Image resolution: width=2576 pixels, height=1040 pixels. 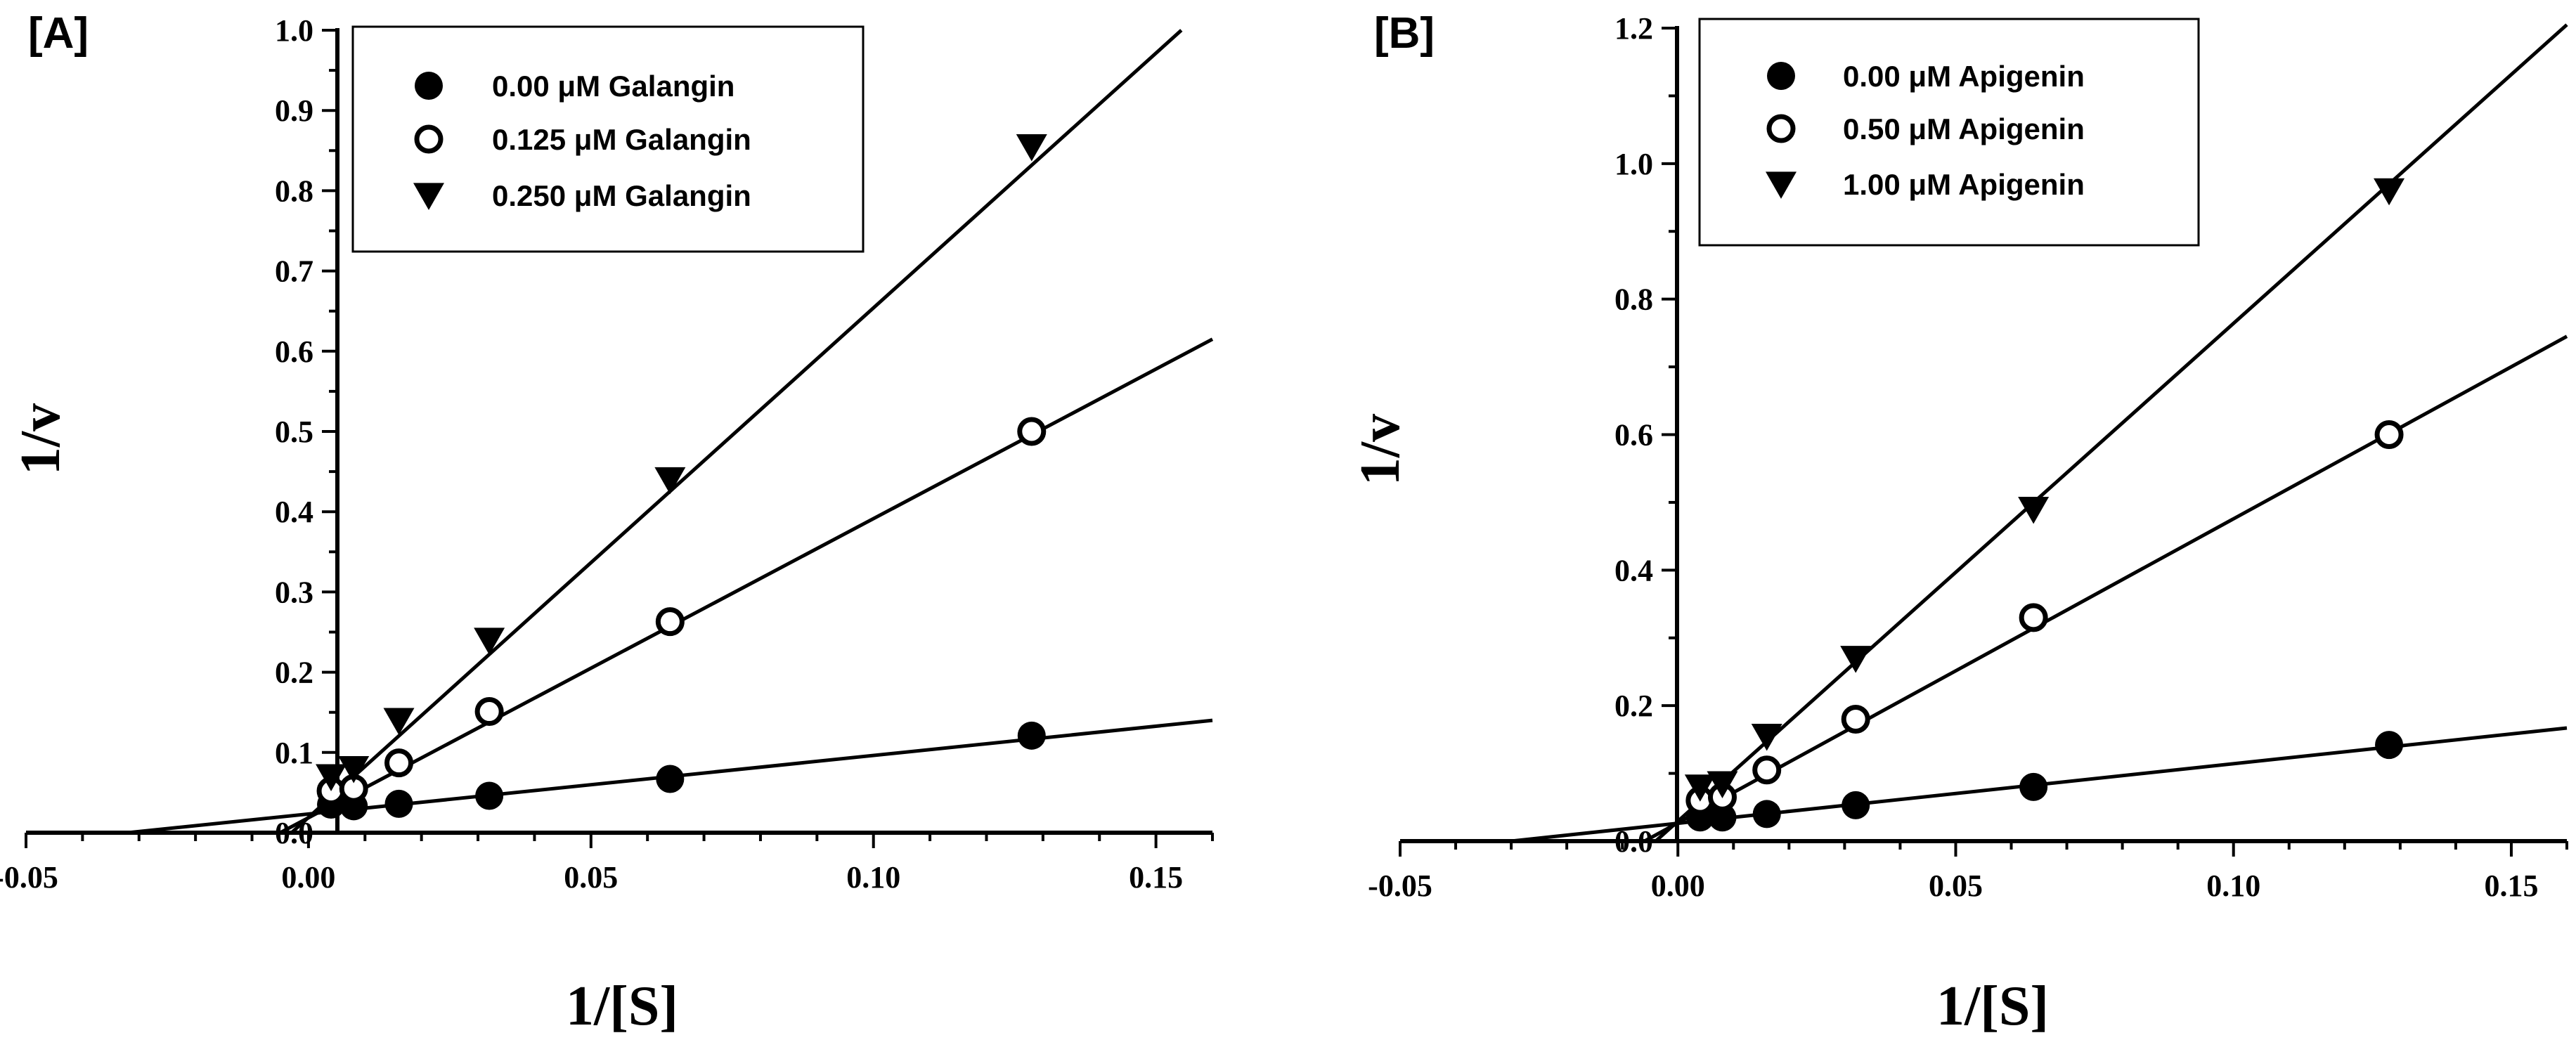 What do you see at coordinates (1964, 128) in the screenshot?
I see `legend-label-1: 0.50 μM Apigenin` at bounding box center [1964, 128].